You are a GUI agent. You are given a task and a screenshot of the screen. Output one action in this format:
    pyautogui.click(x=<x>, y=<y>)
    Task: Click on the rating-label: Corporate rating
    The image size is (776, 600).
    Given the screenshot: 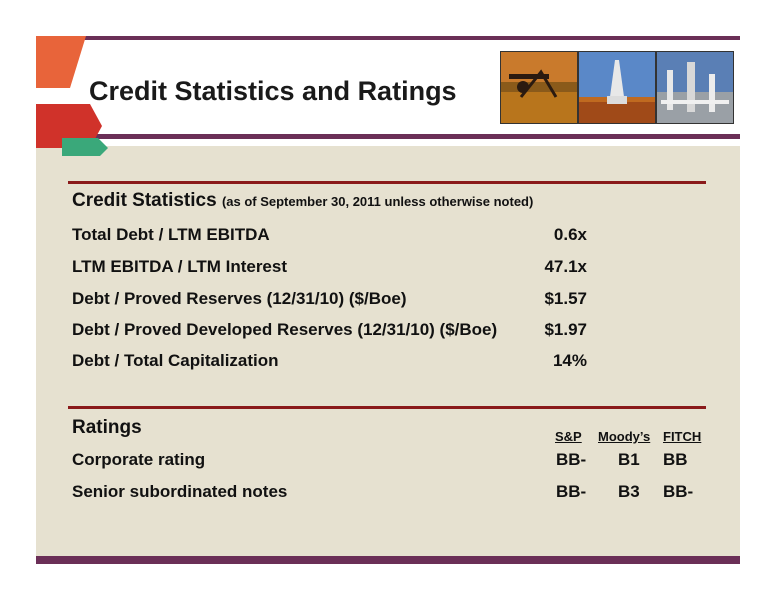 What is the action you would take?
    pyautogui.click(x=139, y=459)
    